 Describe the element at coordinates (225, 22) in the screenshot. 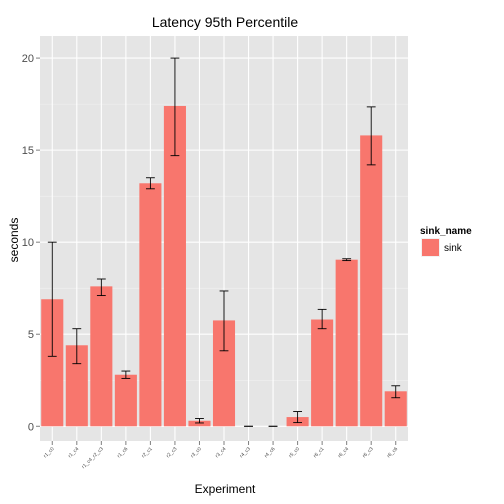

I see `chart-title: Latency 95th Percentile` at that location.